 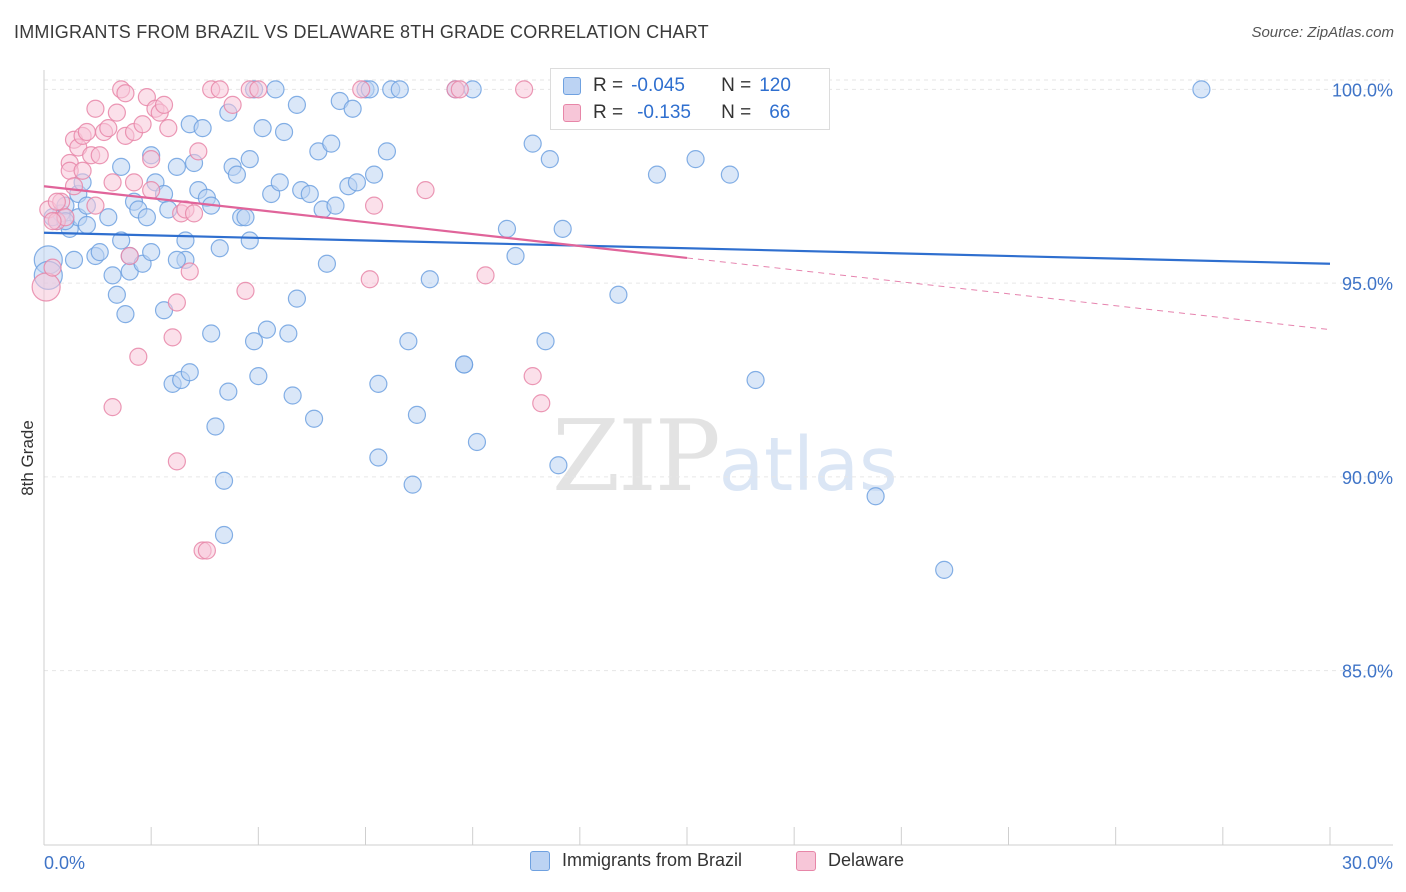 What do you see at coordinates (775, 85) in the screenshot?
I see `brazil-n-value: 120` at bounding box center [775, 85].